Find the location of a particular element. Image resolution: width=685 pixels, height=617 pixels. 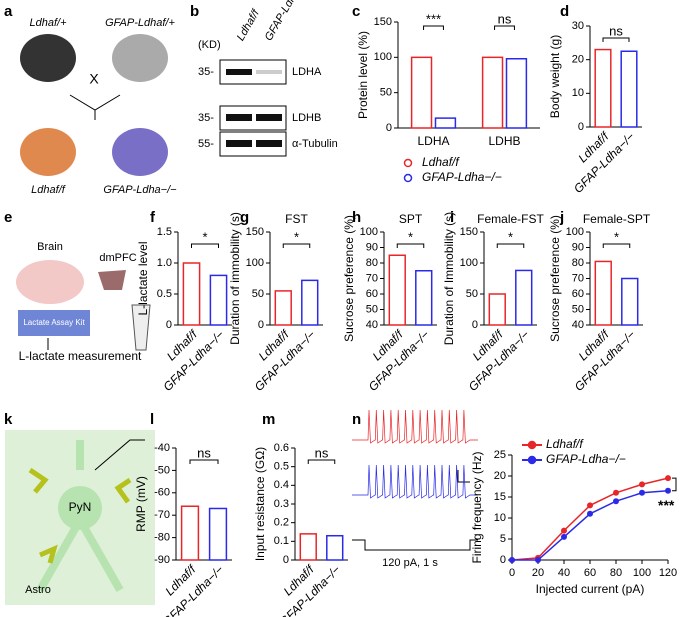

label: Lactate Assay Kit is located at coordinates (54, 322).